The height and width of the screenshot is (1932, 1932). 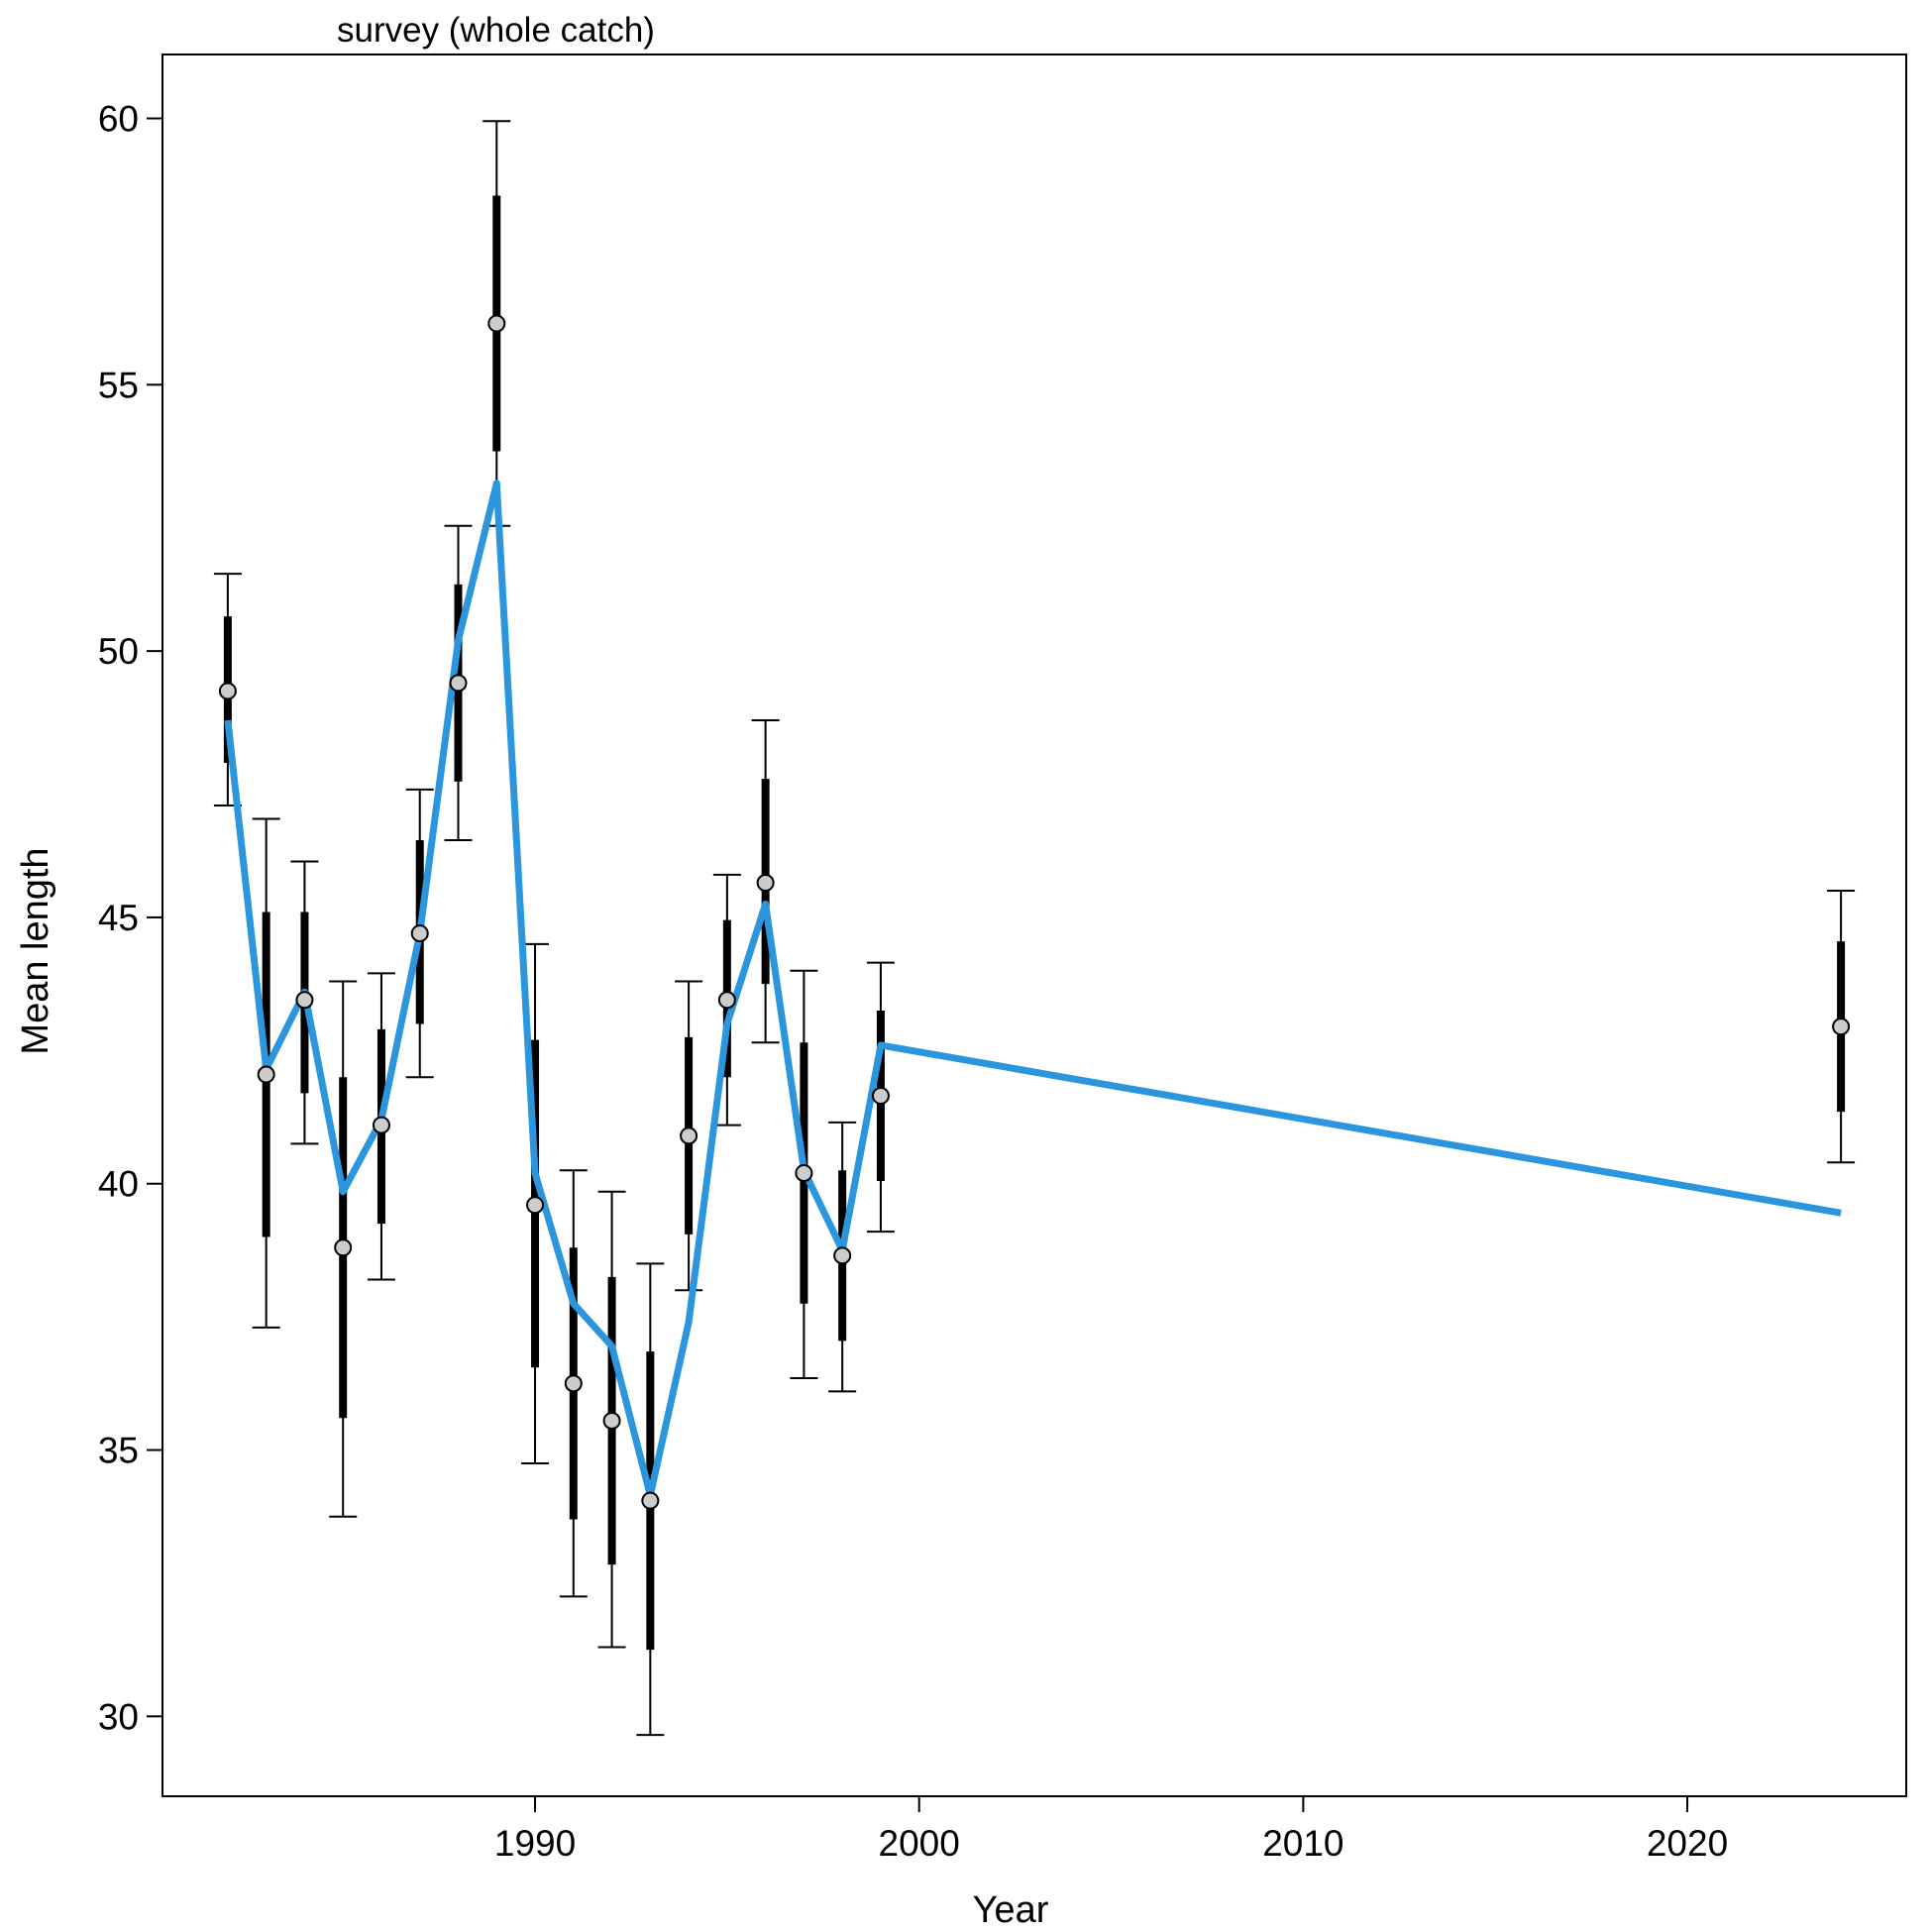 What do you see at coordinates (118, 1451) in the screenshot?
I see `y-tick-label: 35` at bounding box center [118, 1451].